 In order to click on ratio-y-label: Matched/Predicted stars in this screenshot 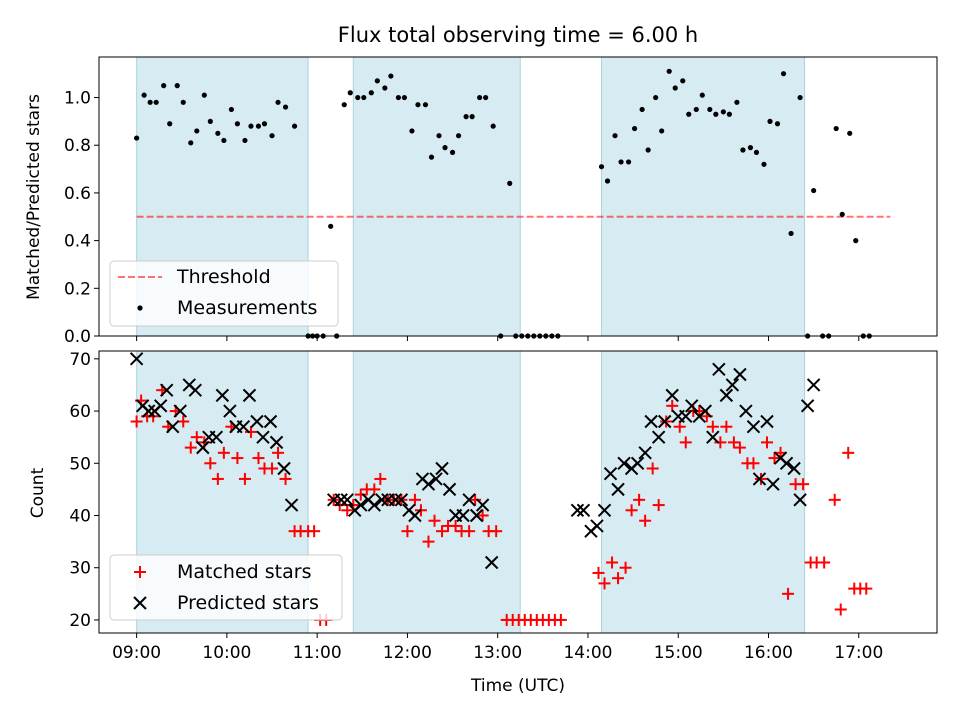, I will do `click(34, 197)`.